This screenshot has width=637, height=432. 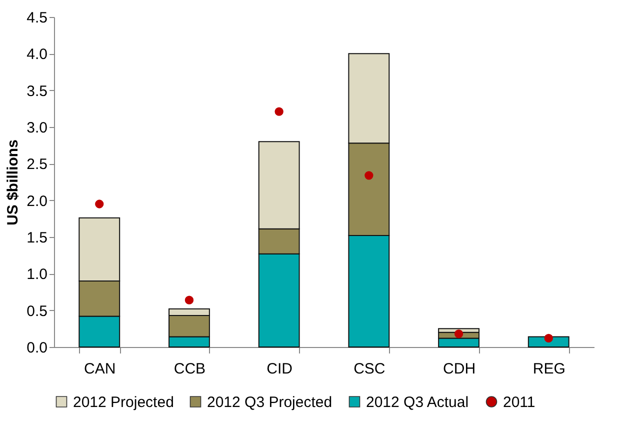 I want to click on y-tick-label: 4.5, so click(x=37, y=18).